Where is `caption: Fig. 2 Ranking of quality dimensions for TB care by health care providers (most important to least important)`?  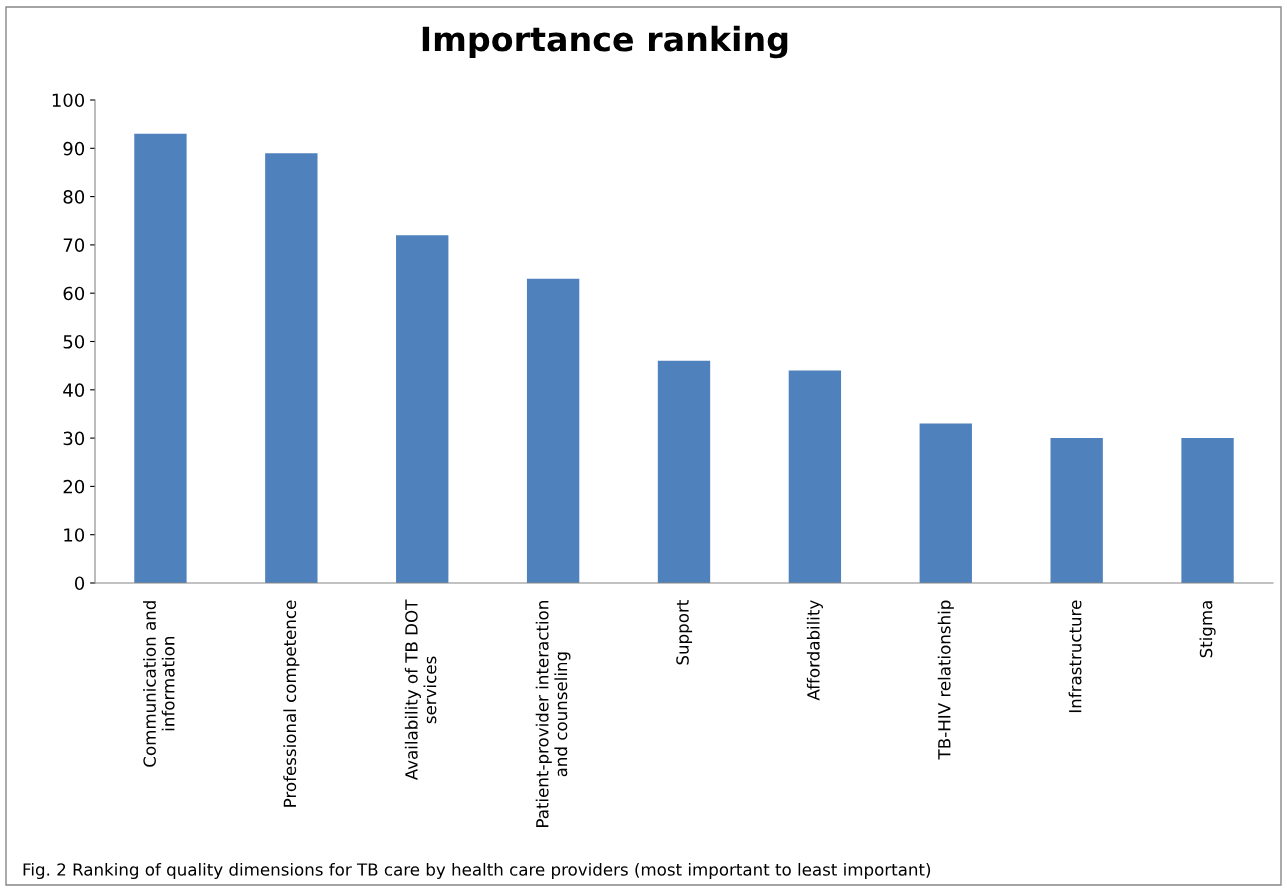 caption: Fig. 2 Ranking of quality dimensions for TB care by health care providers (most important to least important) is located at coordinates (477, 871).